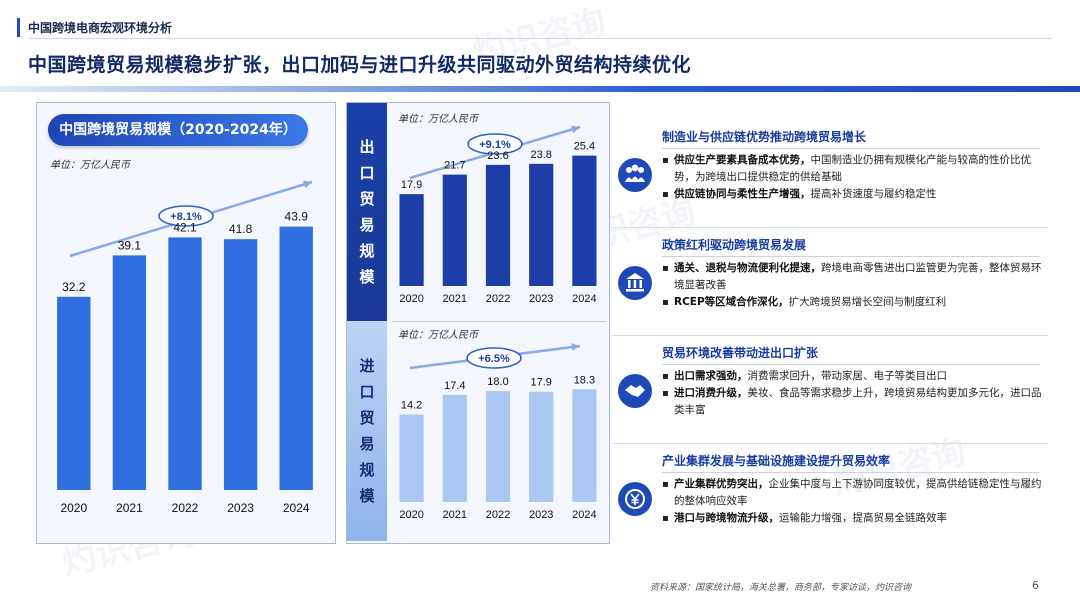 Image resolution: width=1080 pixels, height=608 pixels. I want to click on title-rule, so click(540, 89).